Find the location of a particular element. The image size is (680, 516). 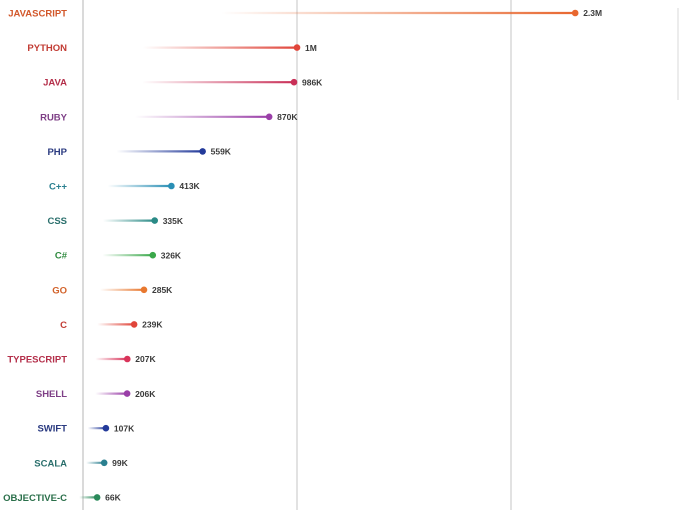

point-css is located at coordinates (154, 220).